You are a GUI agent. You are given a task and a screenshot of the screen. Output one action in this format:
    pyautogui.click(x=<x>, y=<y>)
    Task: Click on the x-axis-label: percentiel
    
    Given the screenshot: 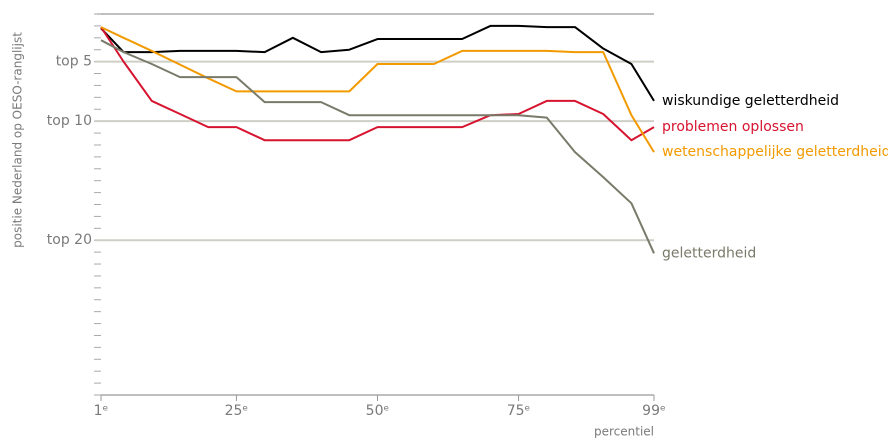 What is the action you would take?
    pyautogui.click(x=624, y=432)
    